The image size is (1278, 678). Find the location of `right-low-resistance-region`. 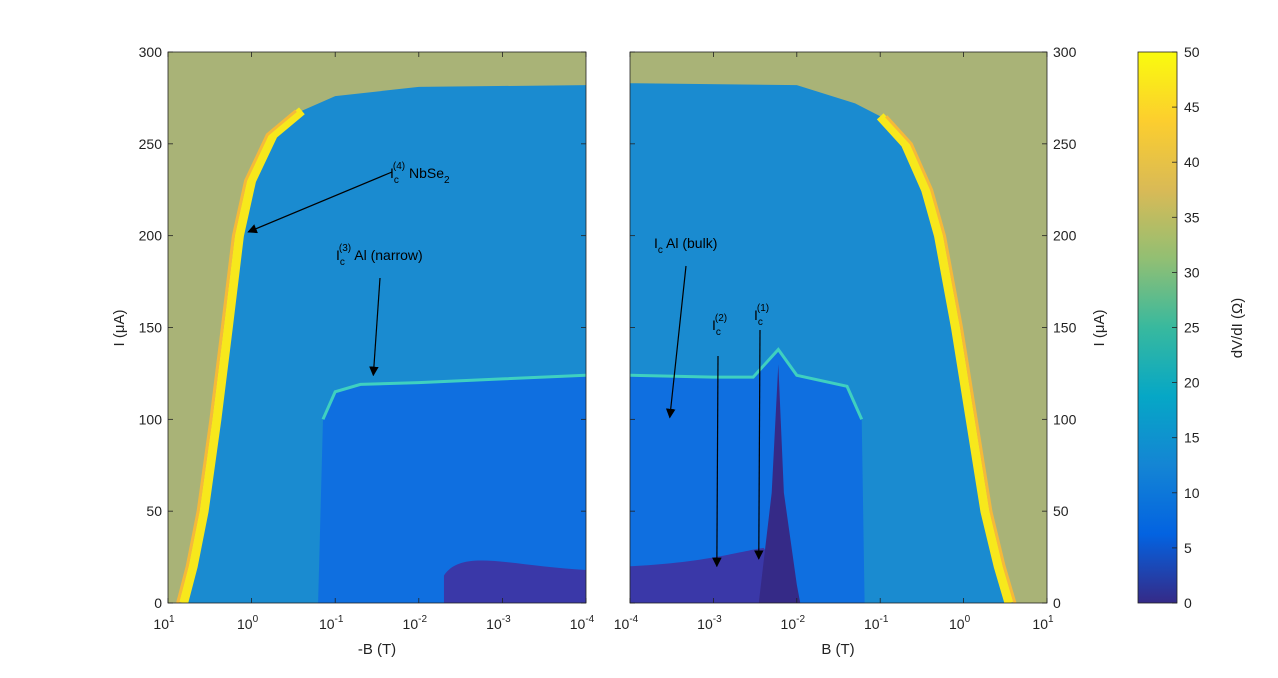

right-low-resistance-region is located at coordinates (713, 575).